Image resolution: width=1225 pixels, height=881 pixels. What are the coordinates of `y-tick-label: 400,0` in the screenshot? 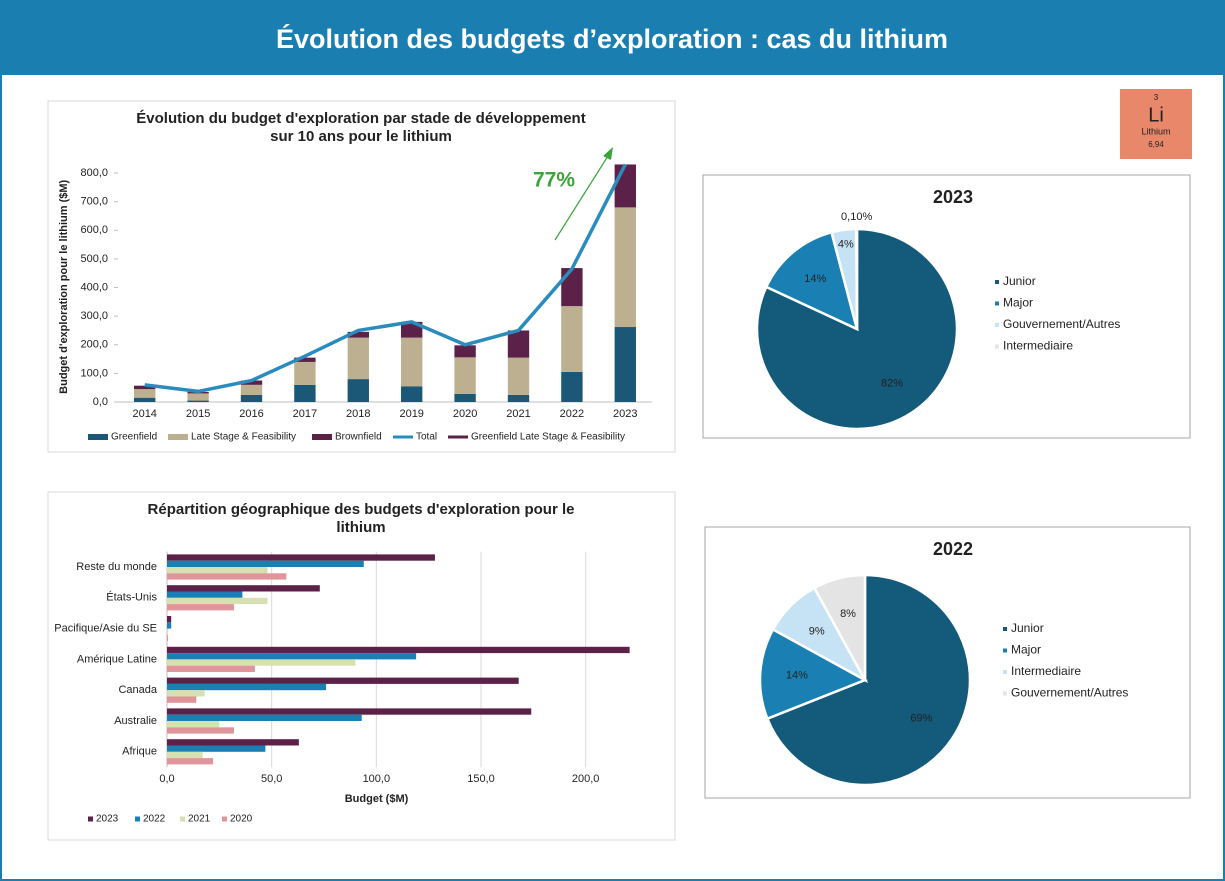 It's located at (94, 287).